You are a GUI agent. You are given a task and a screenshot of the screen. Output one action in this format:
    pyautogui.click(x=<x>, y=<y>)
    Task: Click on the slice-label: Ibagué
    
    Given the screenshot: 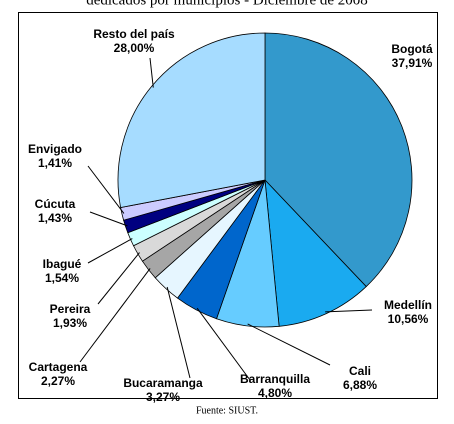 What is the action you would take?
    pyautogui.click(x=62, y=264)
    